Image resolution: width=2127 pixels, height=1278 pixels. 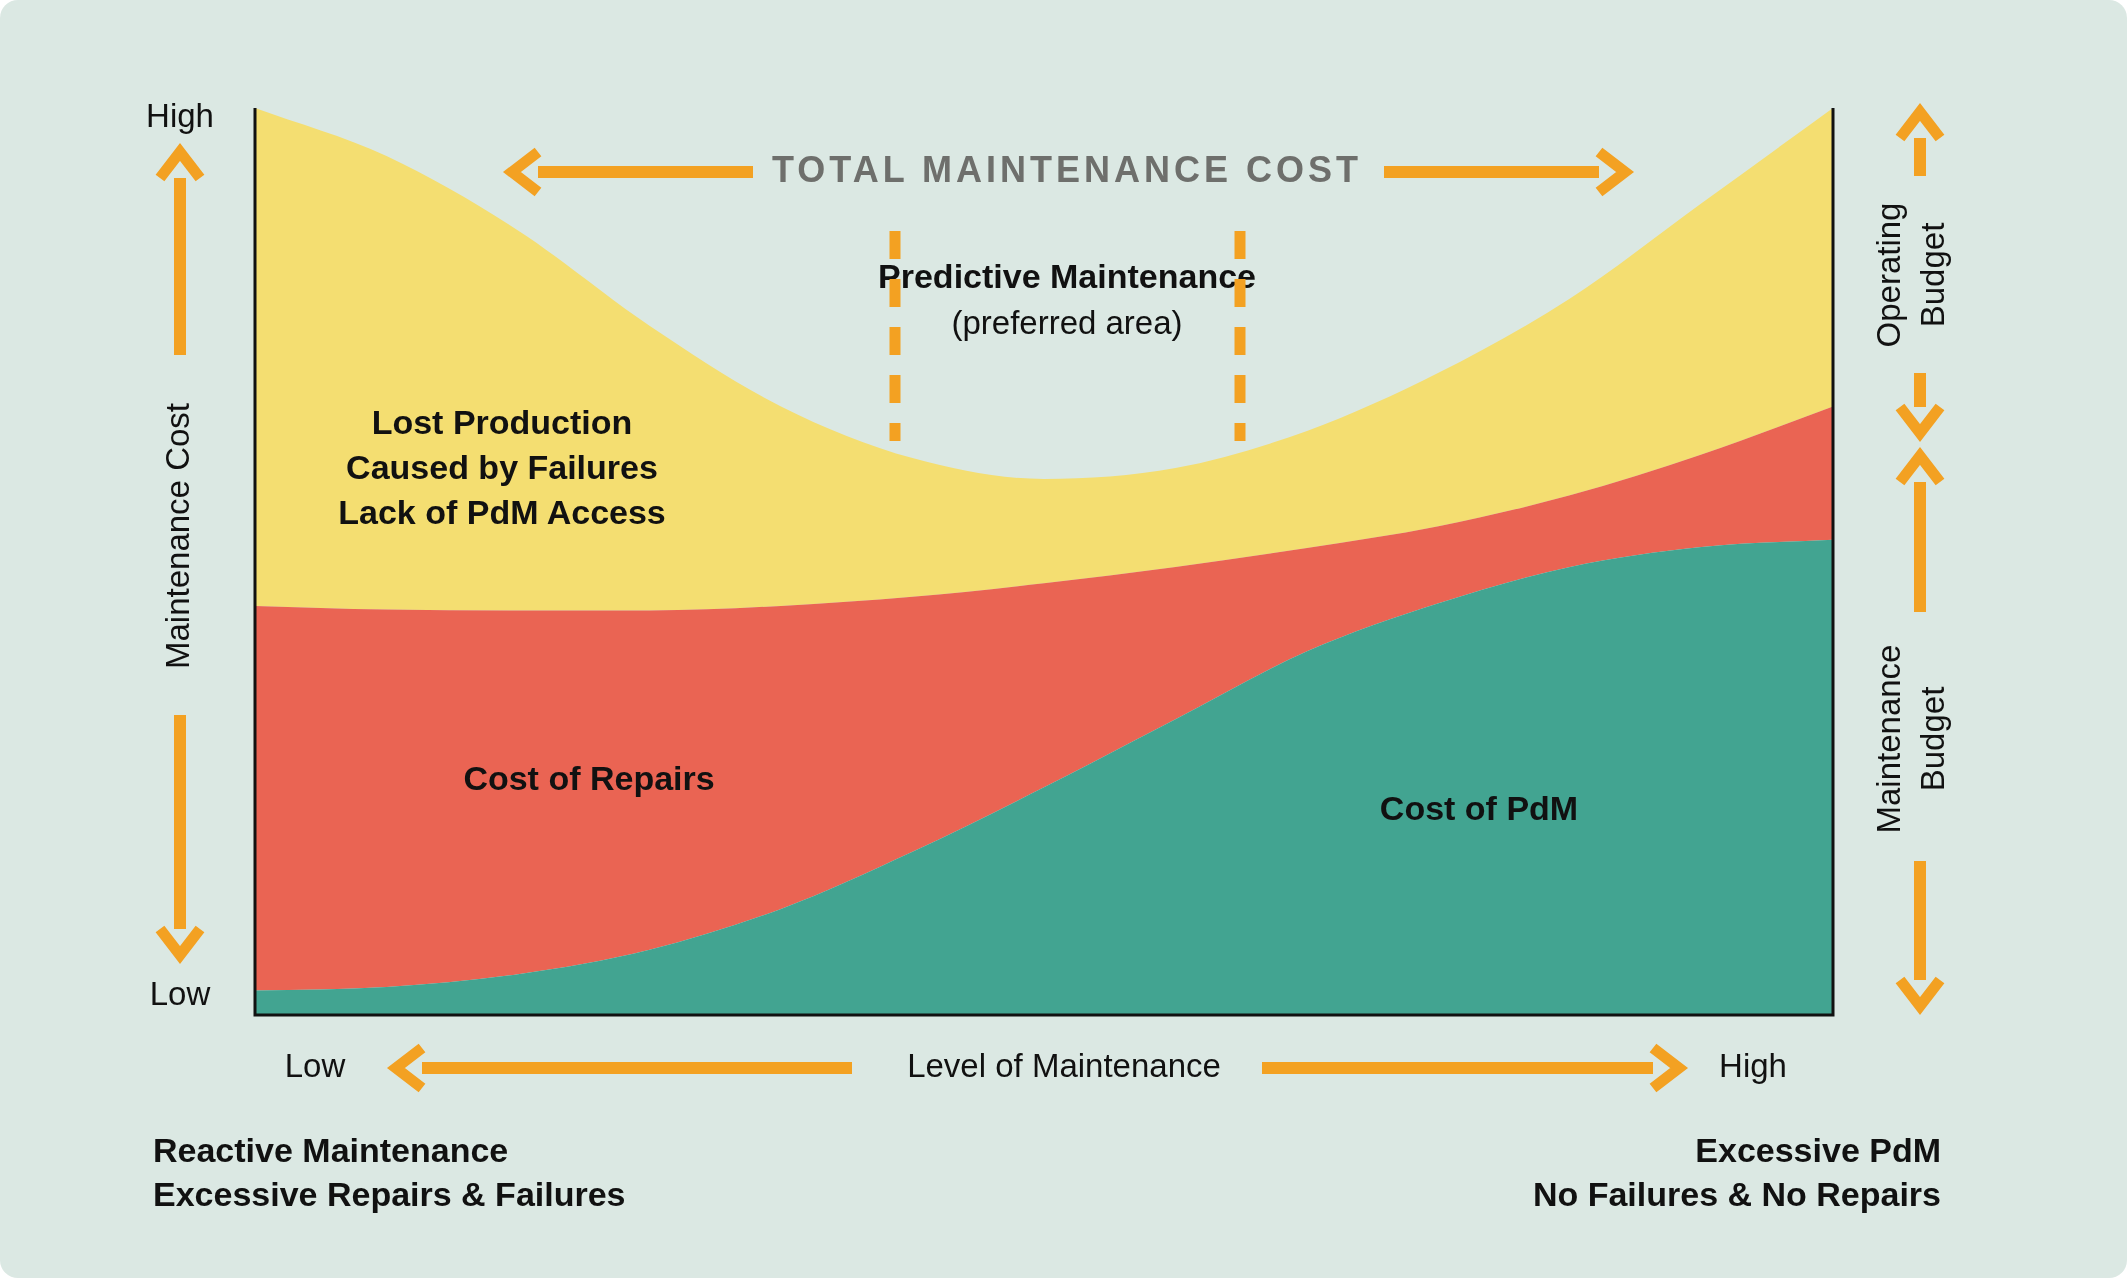 I want to click on series-label: Cost of PdM, so click(x=1479, y=808).